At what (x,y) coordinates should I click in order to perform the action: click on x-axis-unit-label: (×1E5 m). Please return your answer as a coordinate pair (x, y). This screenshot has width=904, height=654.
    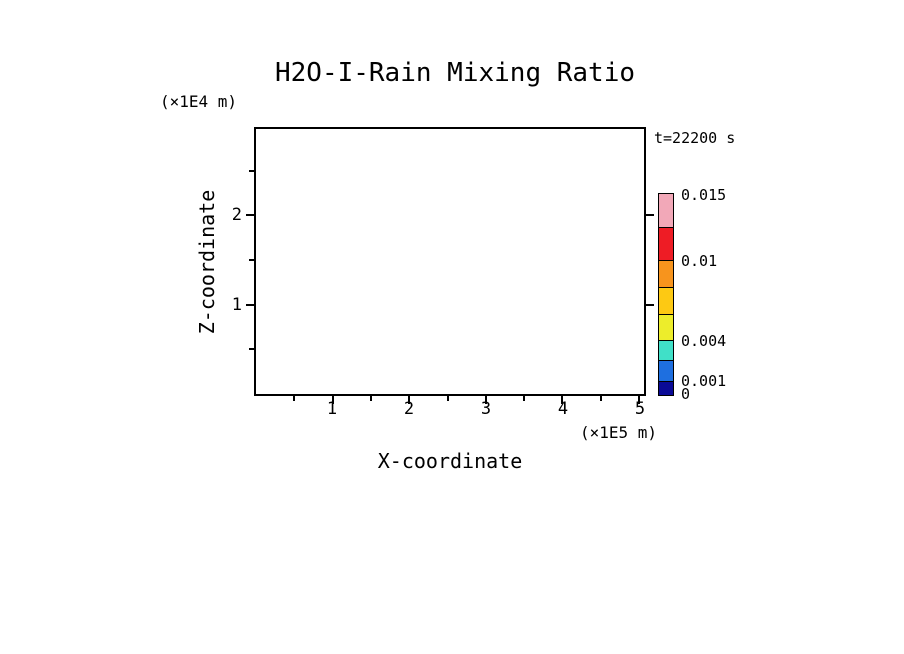
    Looking at the image, I should click on (618, 432).